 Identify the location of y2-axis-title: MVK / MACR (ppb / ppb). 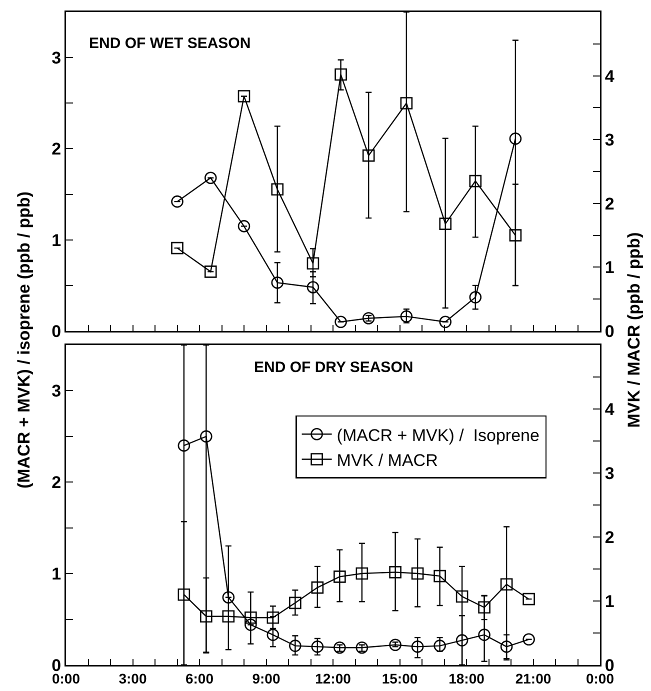
(634, 330).